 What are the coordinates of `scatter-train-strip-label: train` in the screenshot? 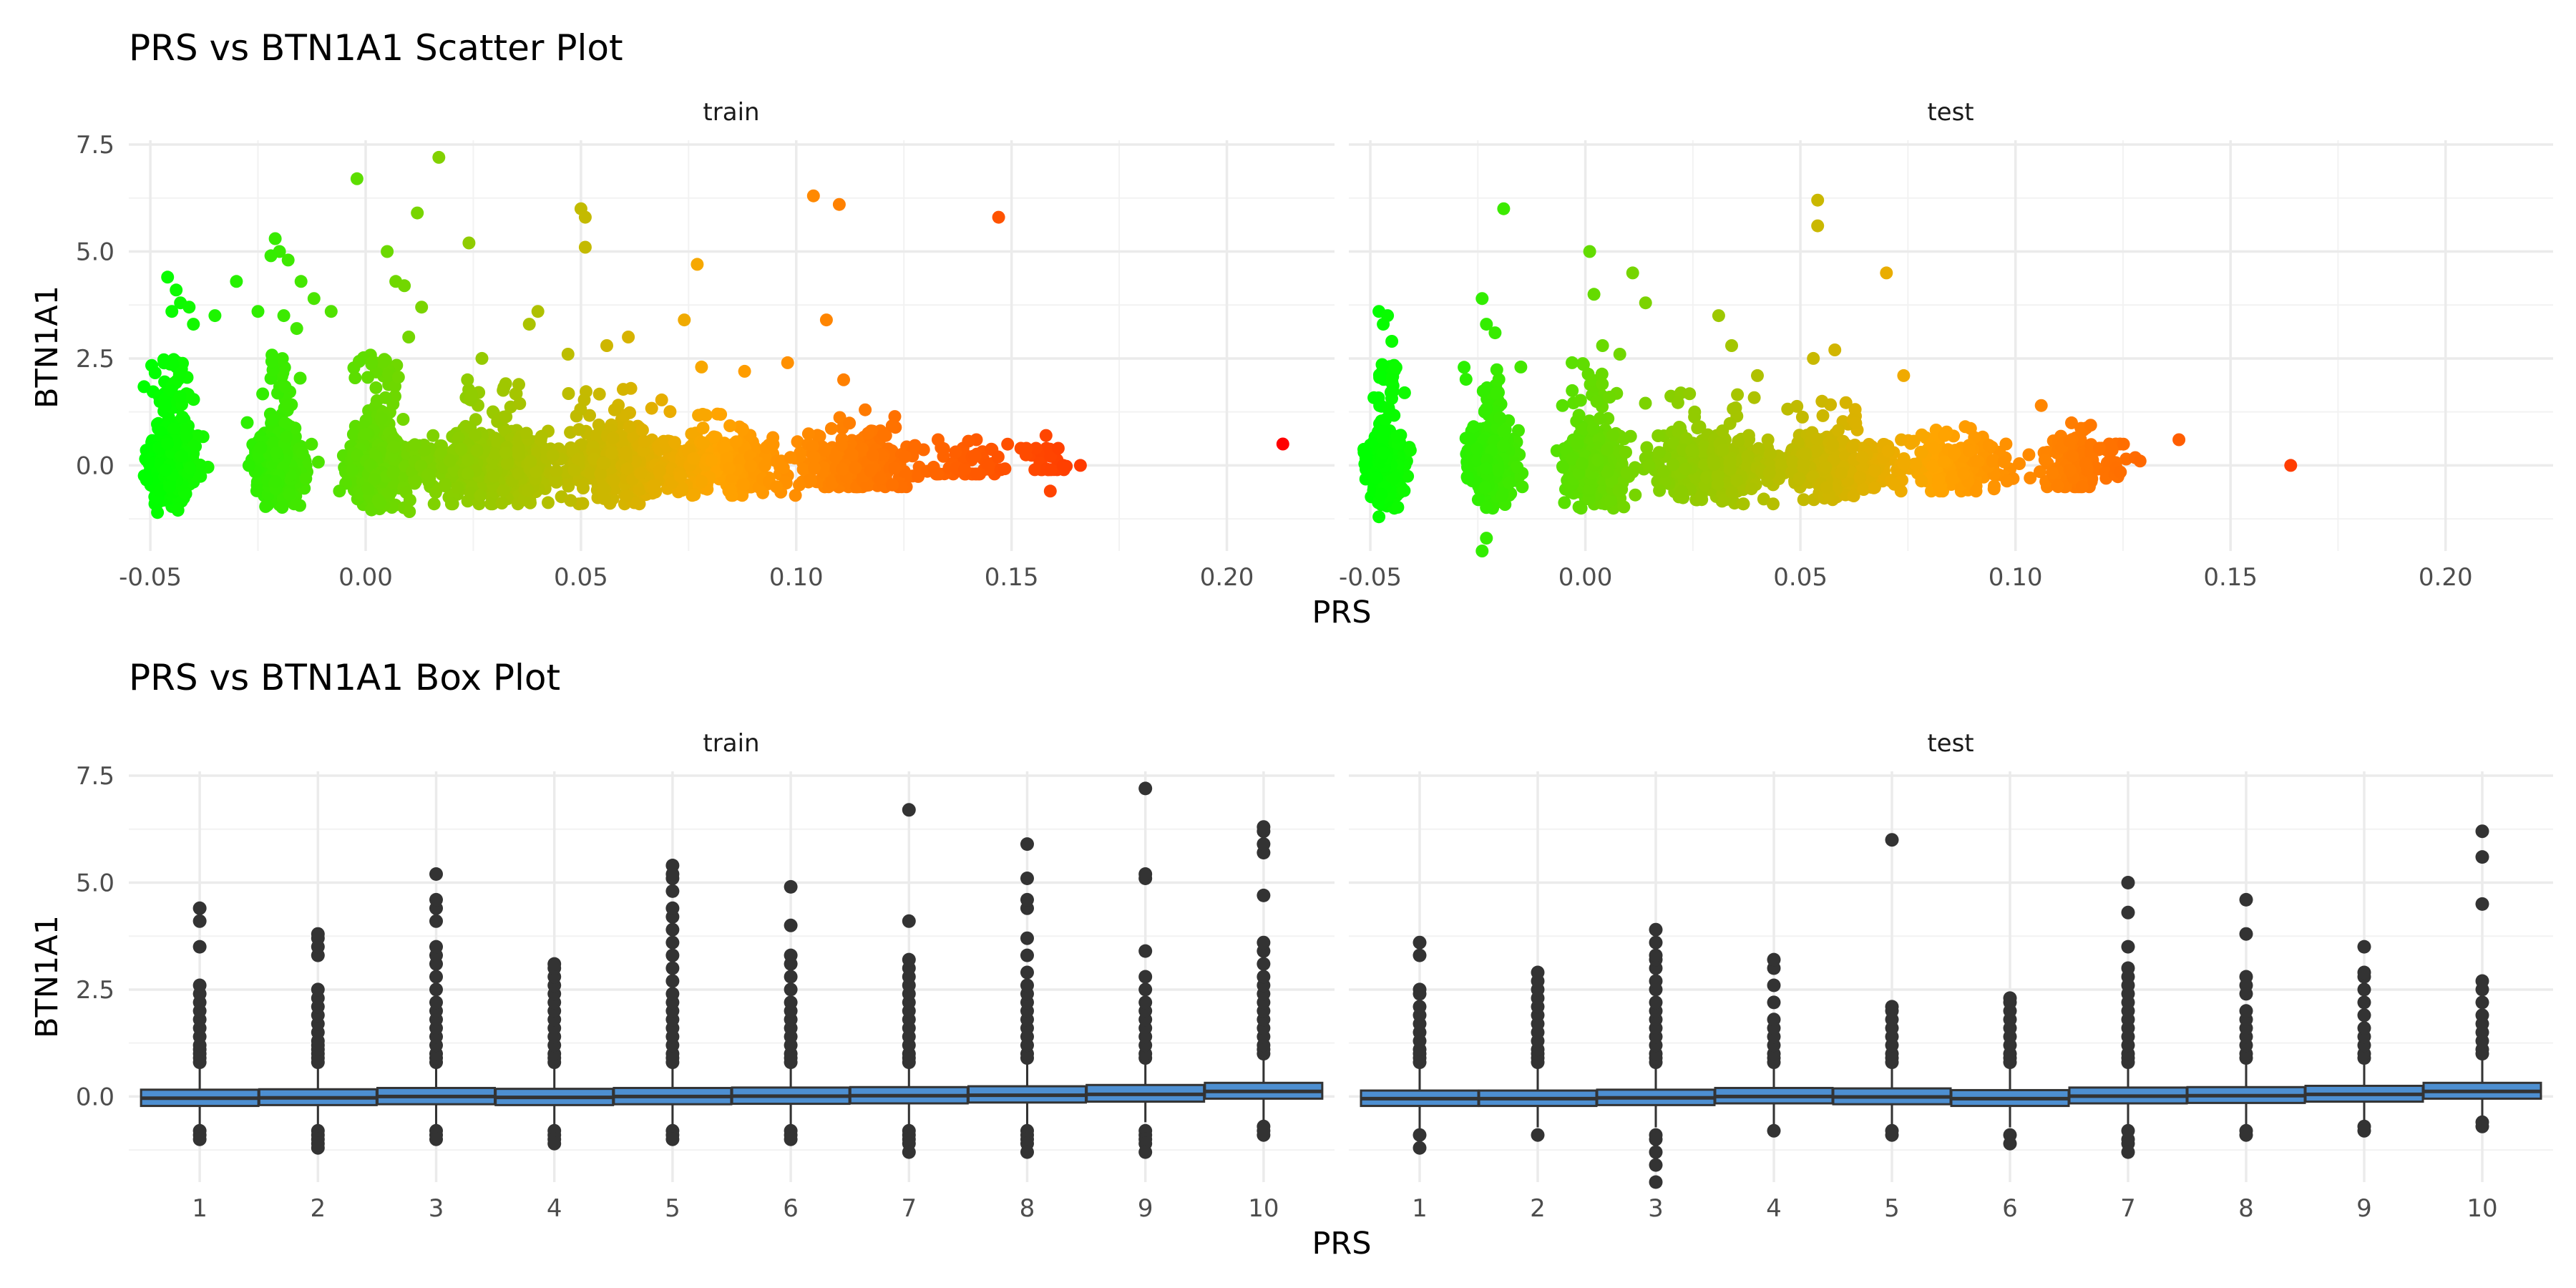 It's located at (731, 112).